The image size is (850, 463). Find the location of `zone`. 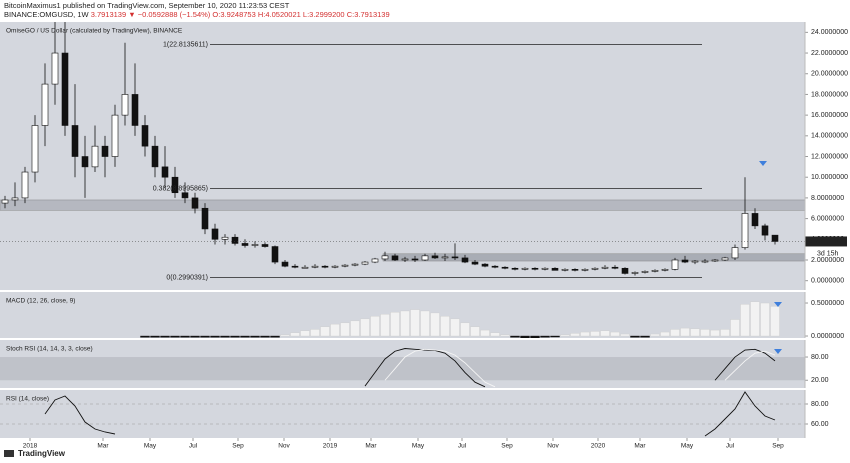

zone is located at coordinates (402, 205).